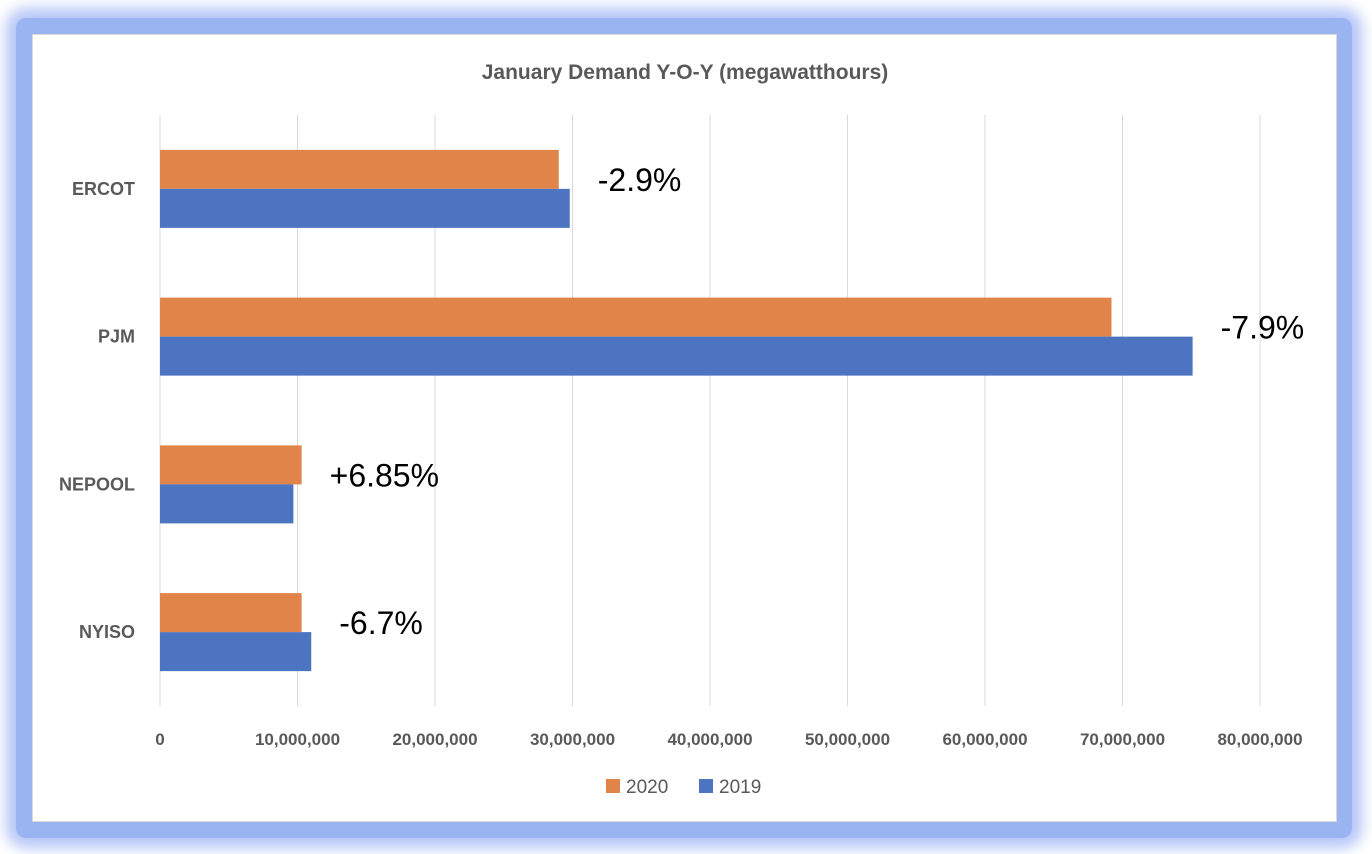  Describe the element at coordinates (740, 787) in the screenshot. I see `legend-label-2019: 2019` at that location.